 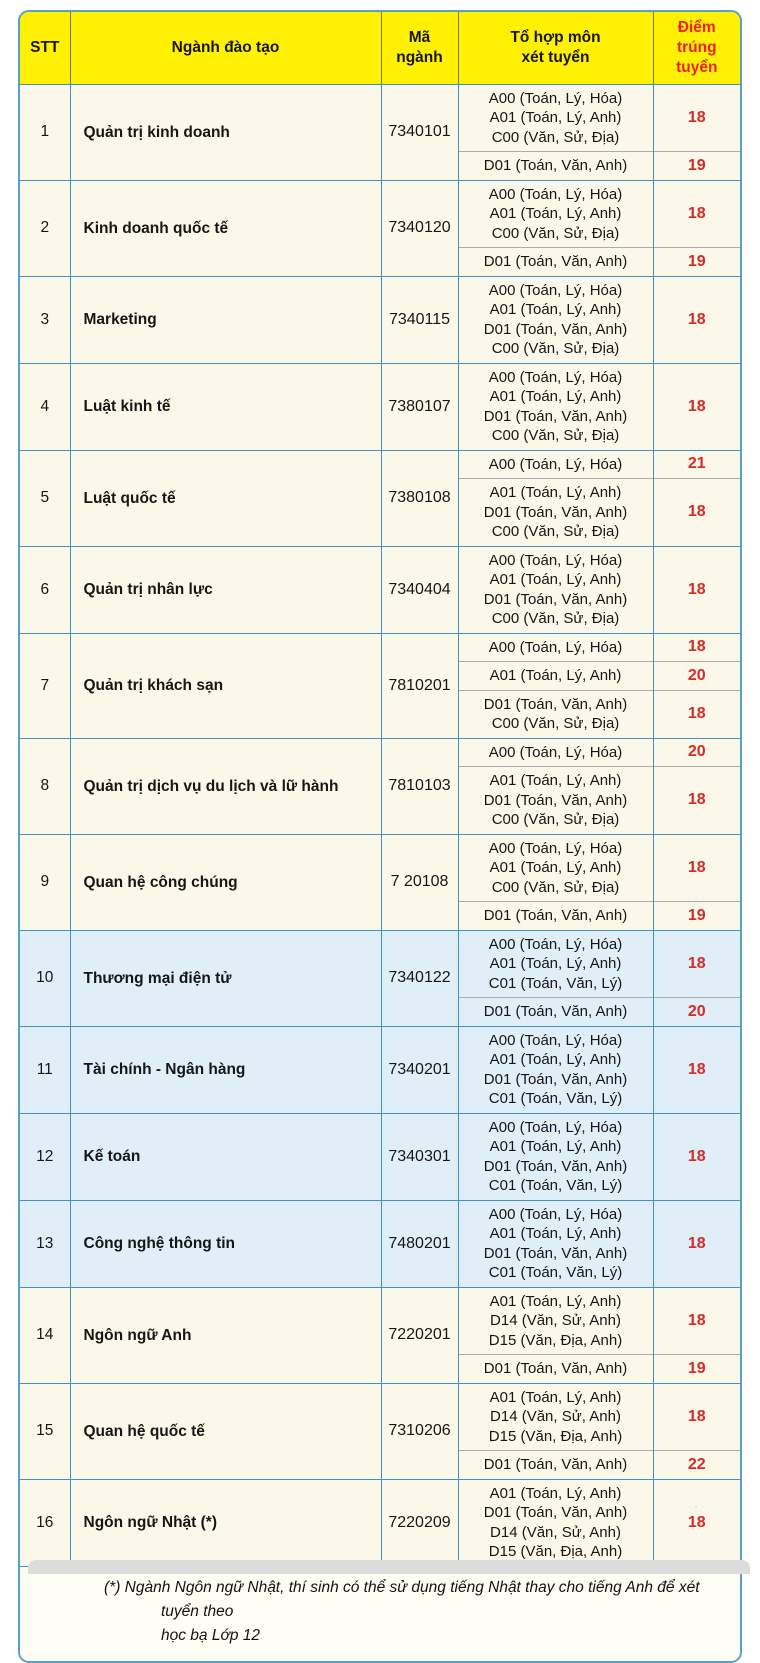 I want to click on header-major: Ngành đào tạo, so click(x=225, y=48).